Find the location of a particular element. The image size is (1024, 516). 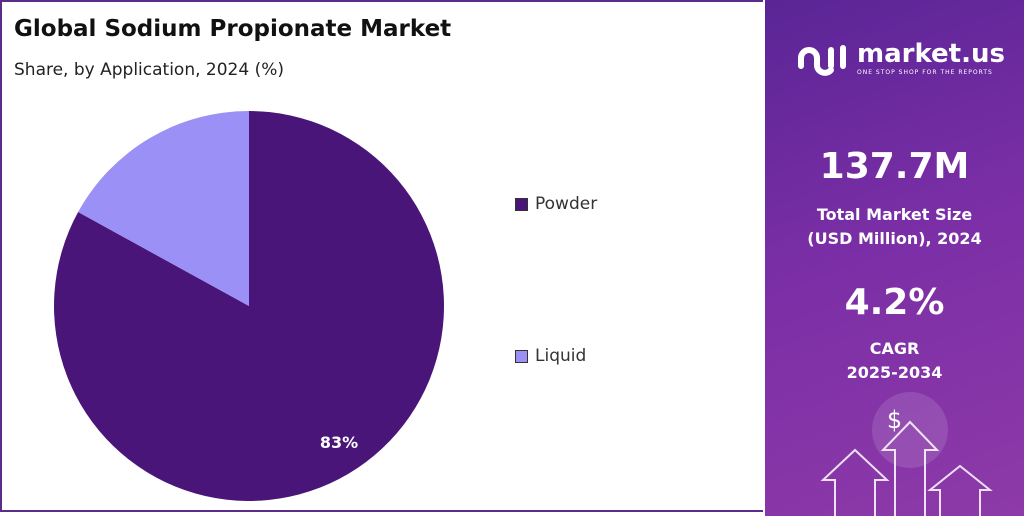

market-size-label: Total Market Size is located at coordinates (894, 214).